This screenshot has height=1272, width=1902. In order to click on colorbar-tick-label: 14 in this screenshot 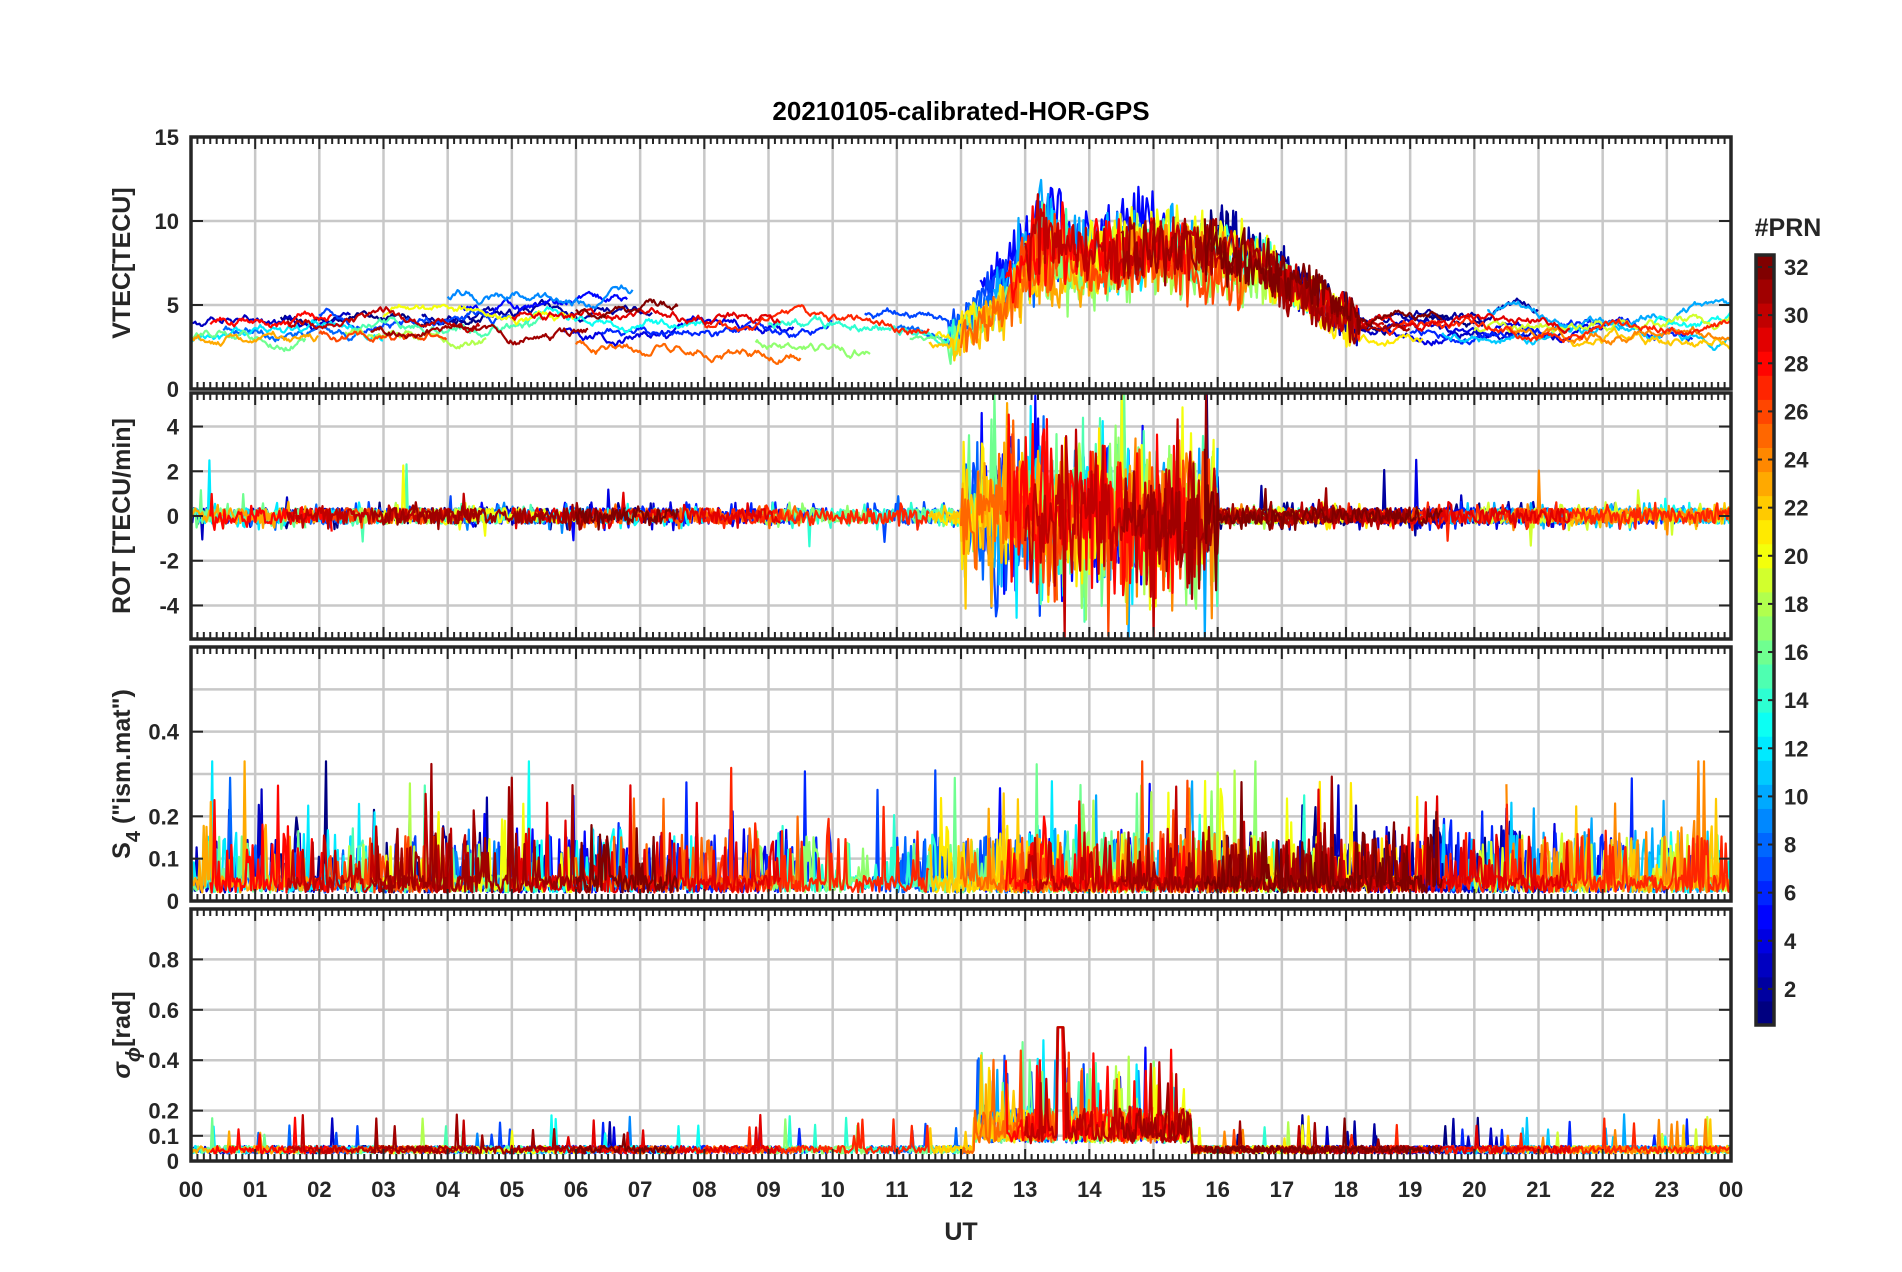, I will do `click(1796, 700)`.